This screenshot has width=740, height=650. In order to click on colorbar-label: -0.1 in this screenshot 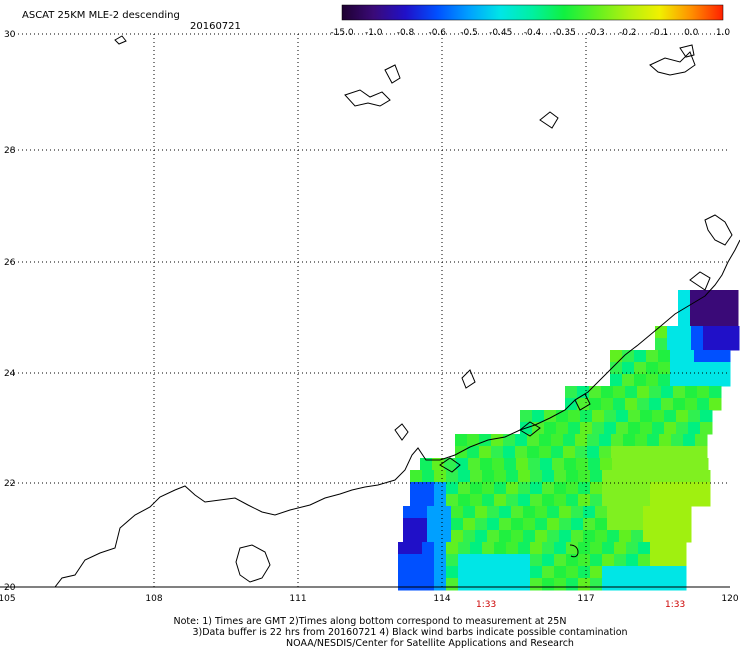, I will do `click(660, 33)`.